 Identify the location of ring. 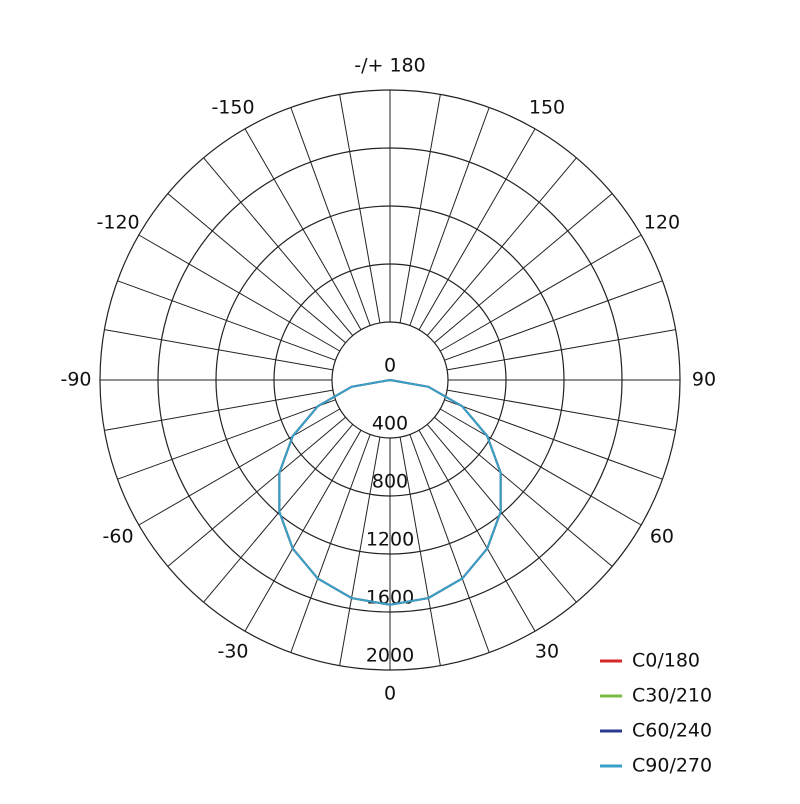
(390, 380).